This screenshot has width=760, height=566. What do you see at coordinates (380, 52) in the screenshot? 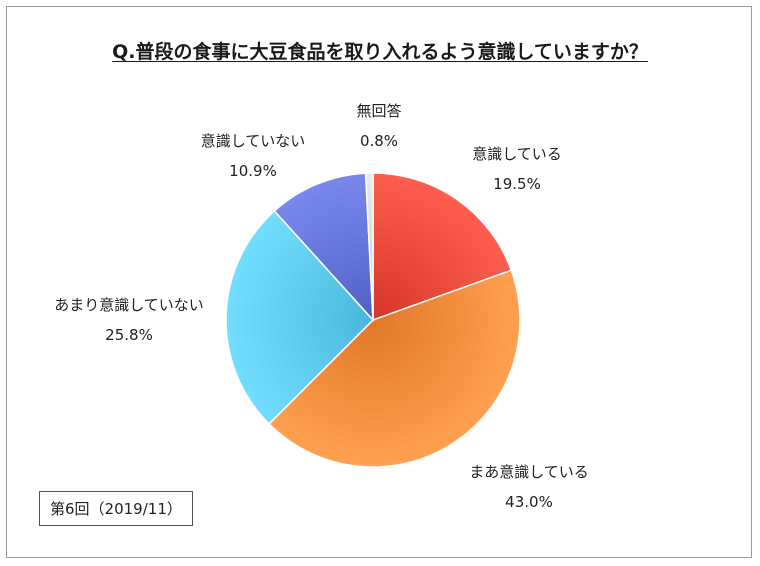
I see `chart-title: Q.普段の食事に大豆食品を取り入れるよう意識していますか？` at bounding box center [380, 52].